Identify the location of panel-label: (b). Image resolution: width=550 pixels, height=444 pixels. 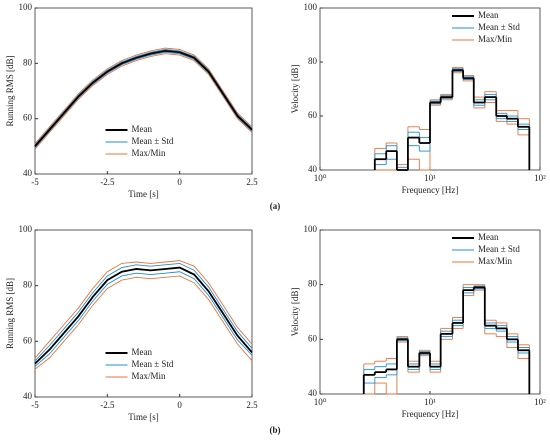
(275, 430).